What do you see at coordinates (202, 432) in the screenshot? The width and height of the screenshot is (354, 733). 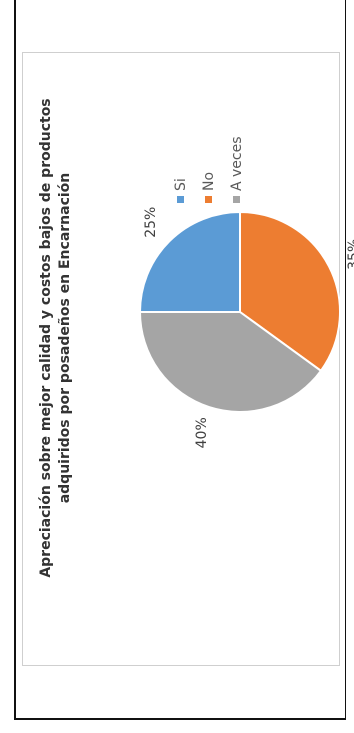 I see `data-label-a-veces: 40%` at bounding box center [202, 432].